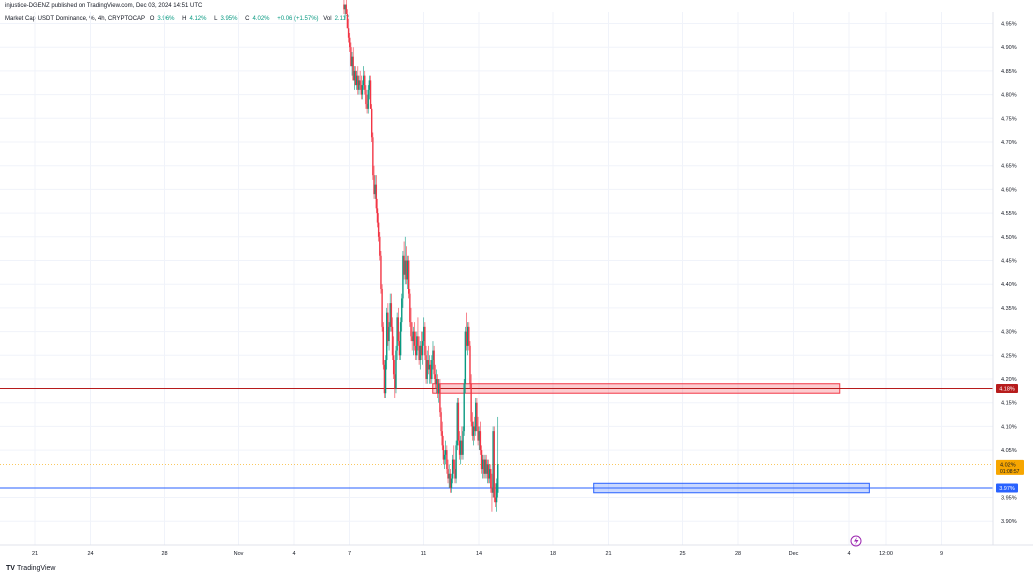 Image resolution: width=1033 pixels, height=577 pixels. I want to click on price-axis-labels: 4.18% 3.97% 4.02%01:08:57, so click(1010, 438).